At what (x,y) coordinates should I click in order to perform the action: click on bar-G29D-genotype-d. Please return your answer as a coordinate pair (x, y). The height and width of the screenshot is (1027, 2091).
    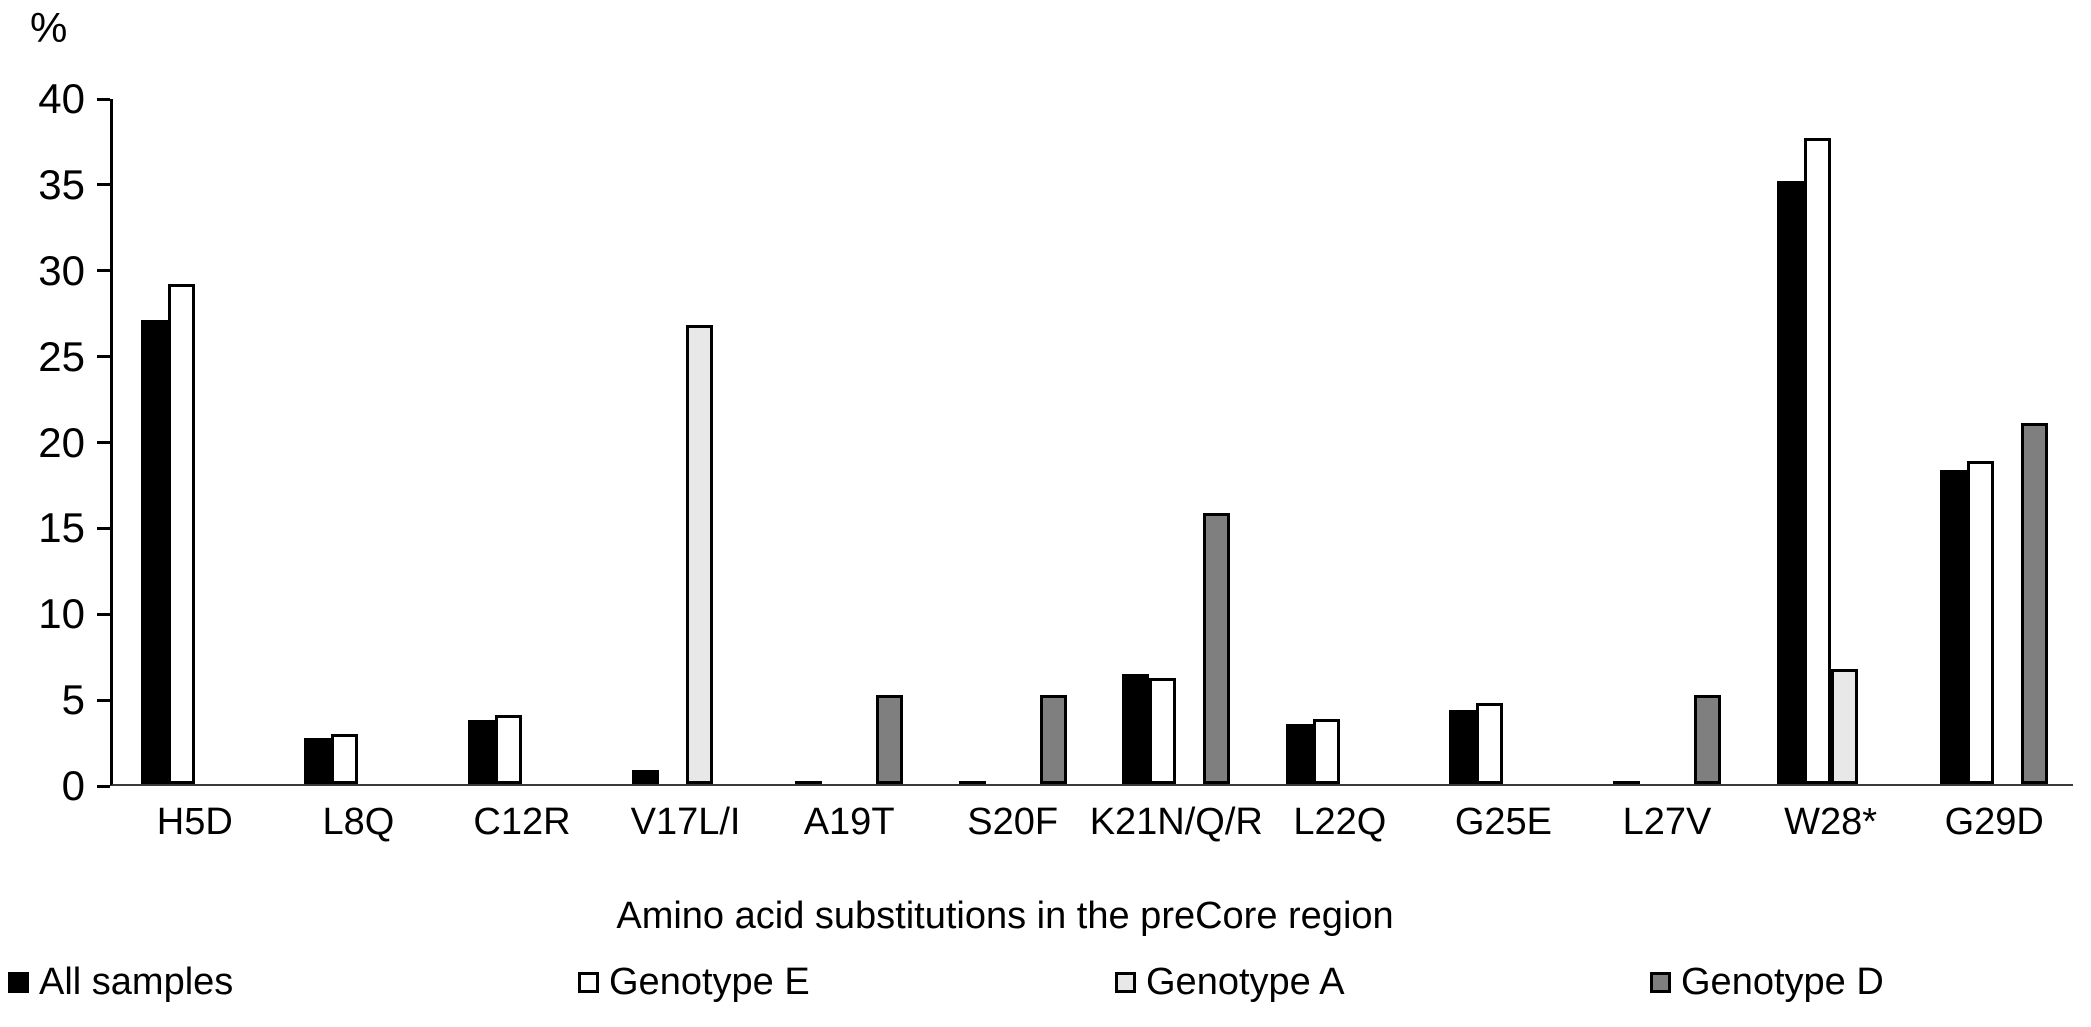
    Looking at the image, I should click on (2035, 603).